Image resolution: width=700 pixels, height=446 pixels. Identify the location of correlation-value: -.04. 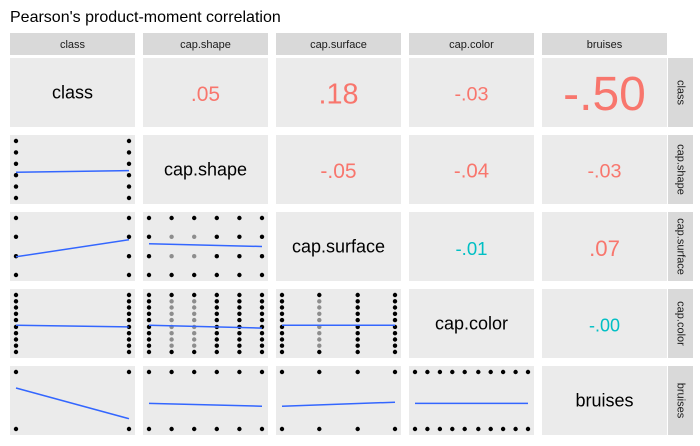
(471, 172).